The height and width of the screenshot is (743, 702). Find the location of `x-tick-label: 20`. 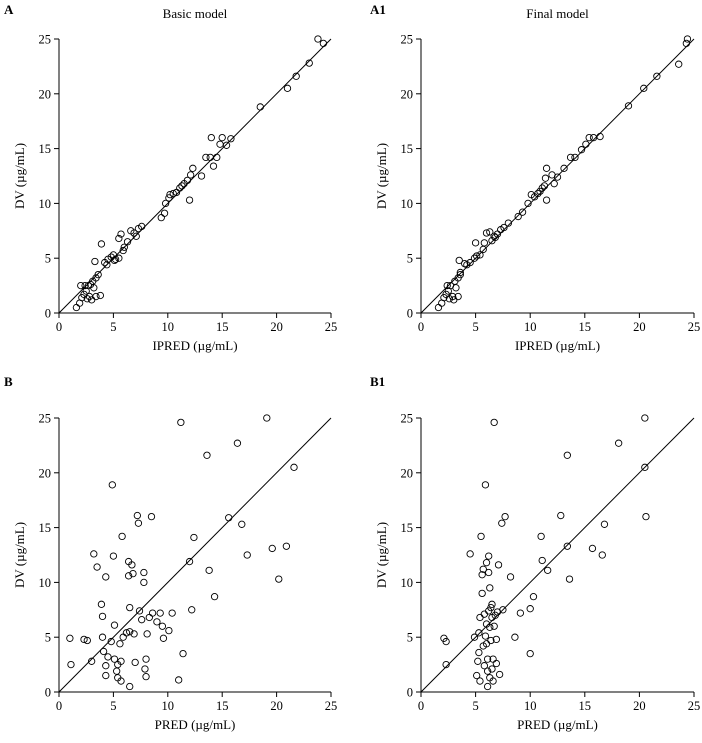

x-tick-label: 20 is located at coordinates (639, 706).